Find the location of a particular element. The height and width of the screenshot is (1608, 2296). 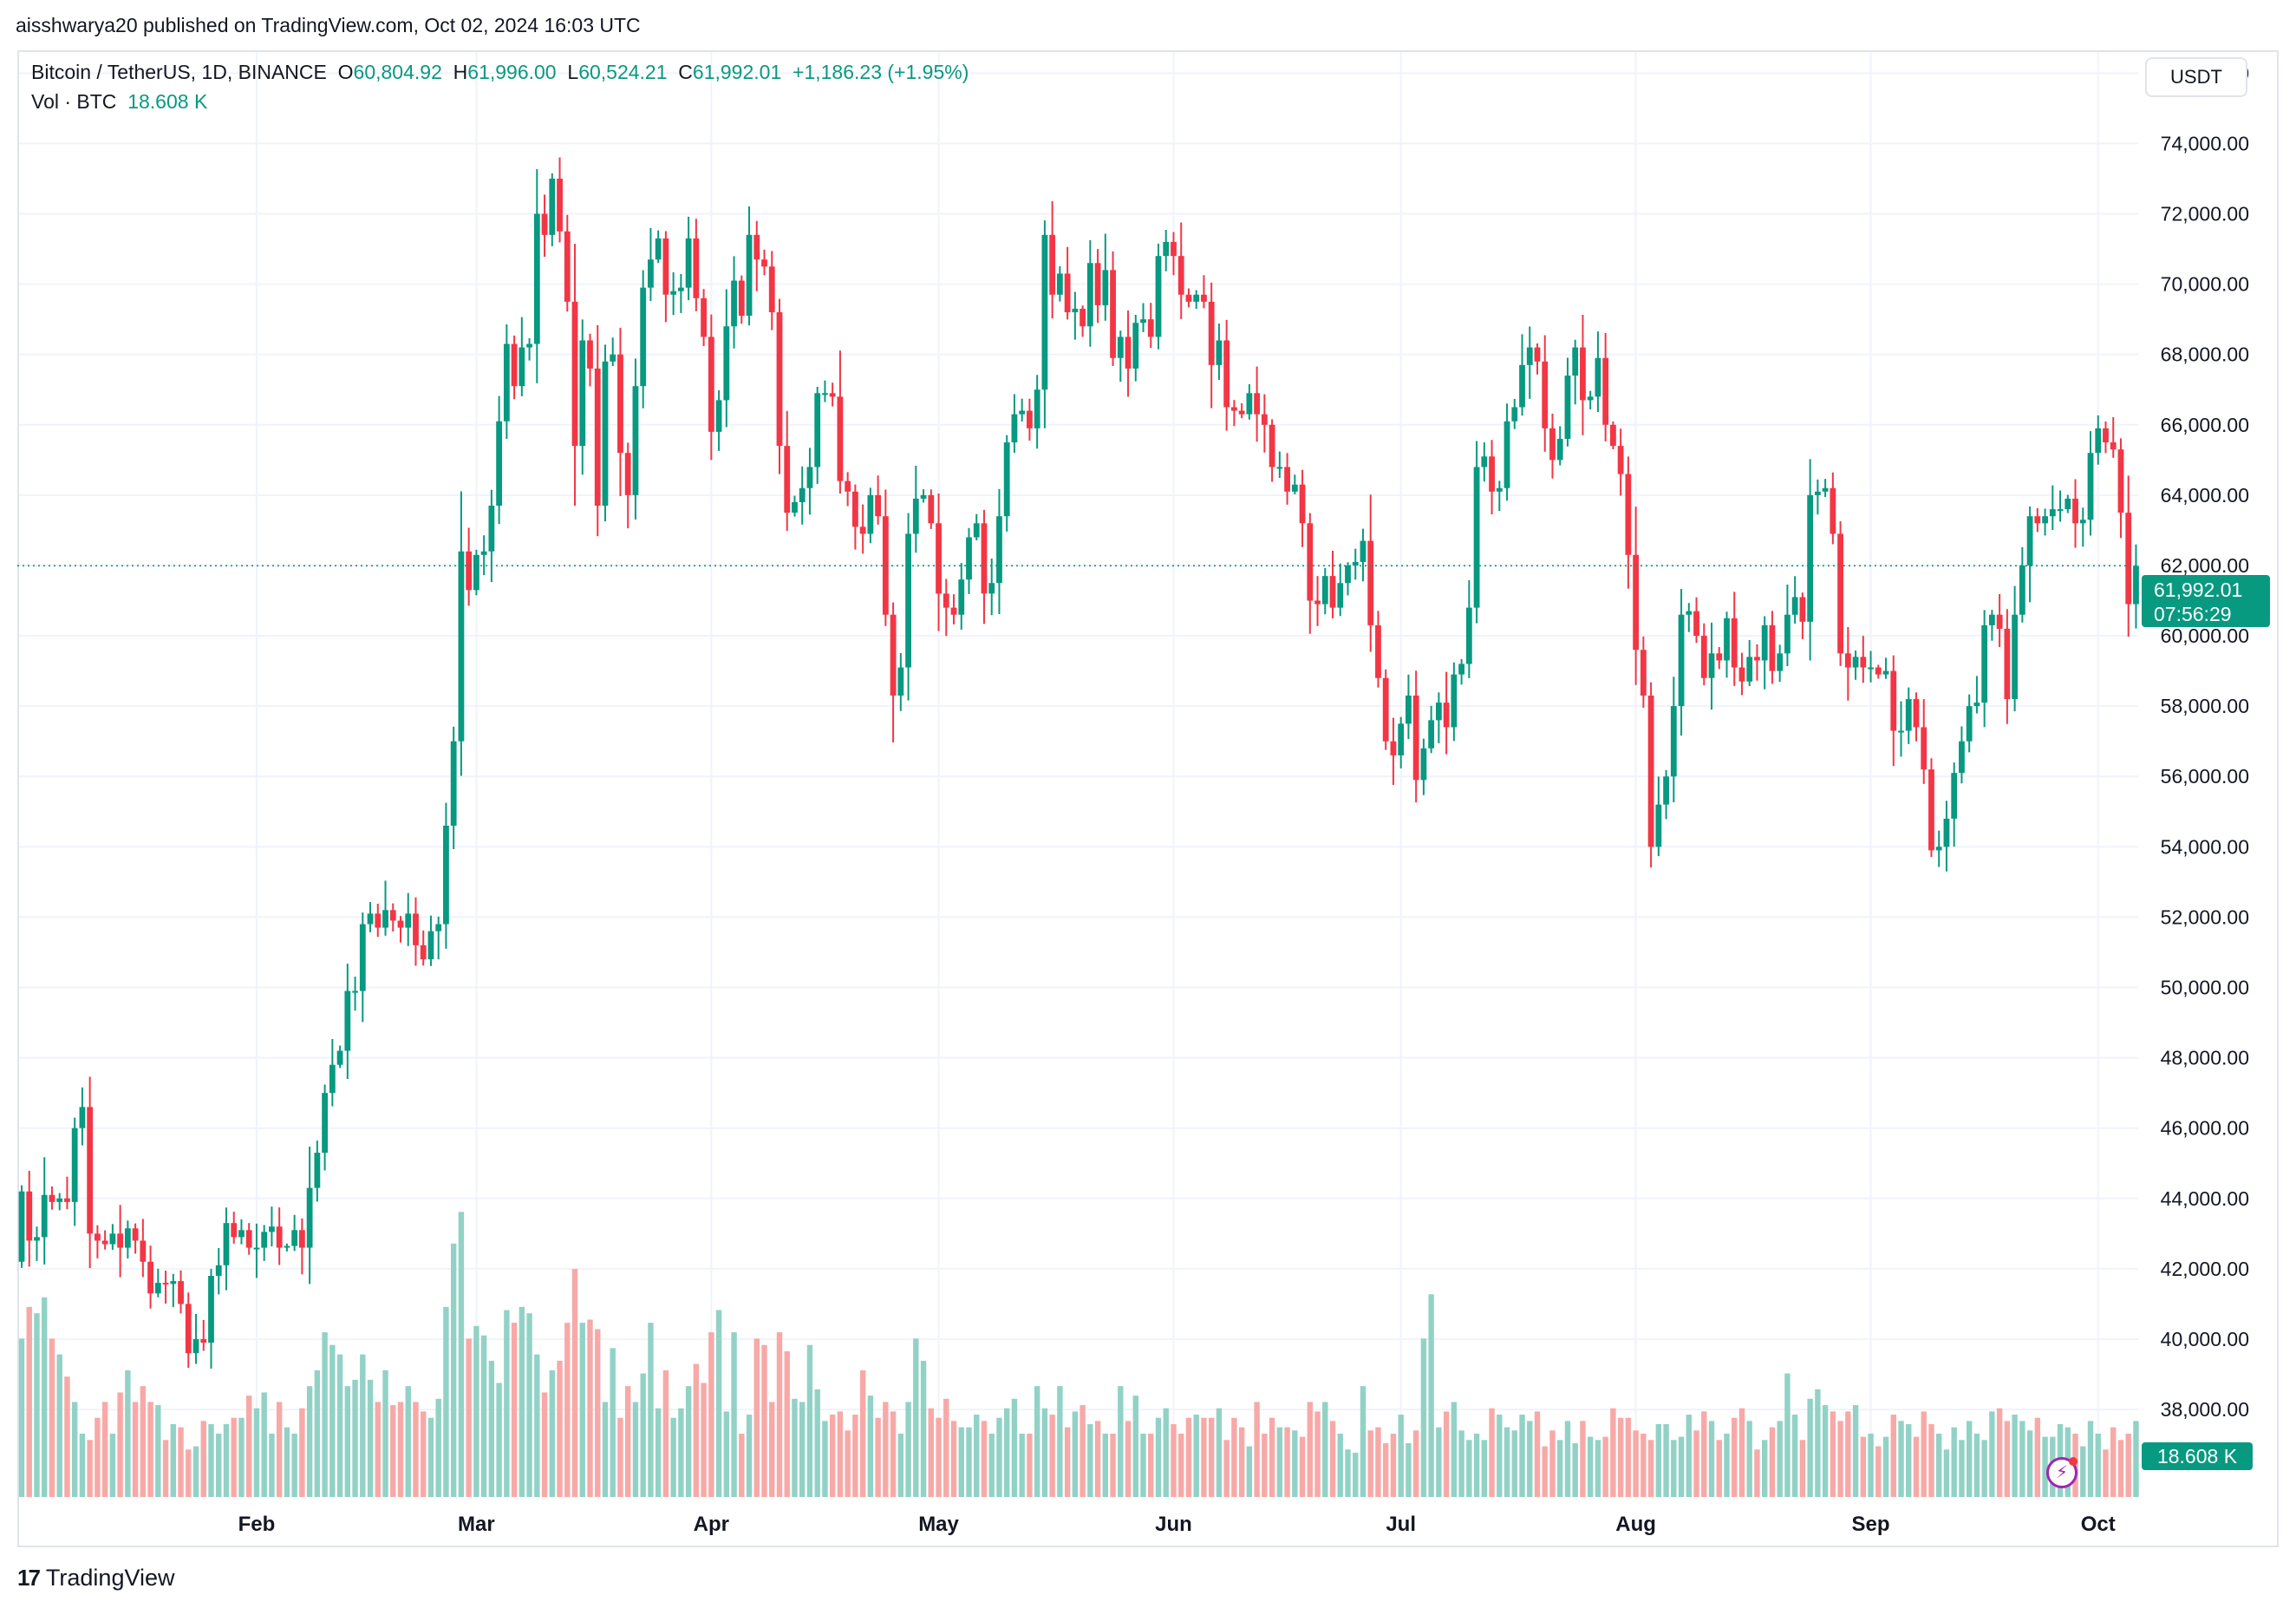

brand: 17 TradingView is located at coordinates (96, 1578).